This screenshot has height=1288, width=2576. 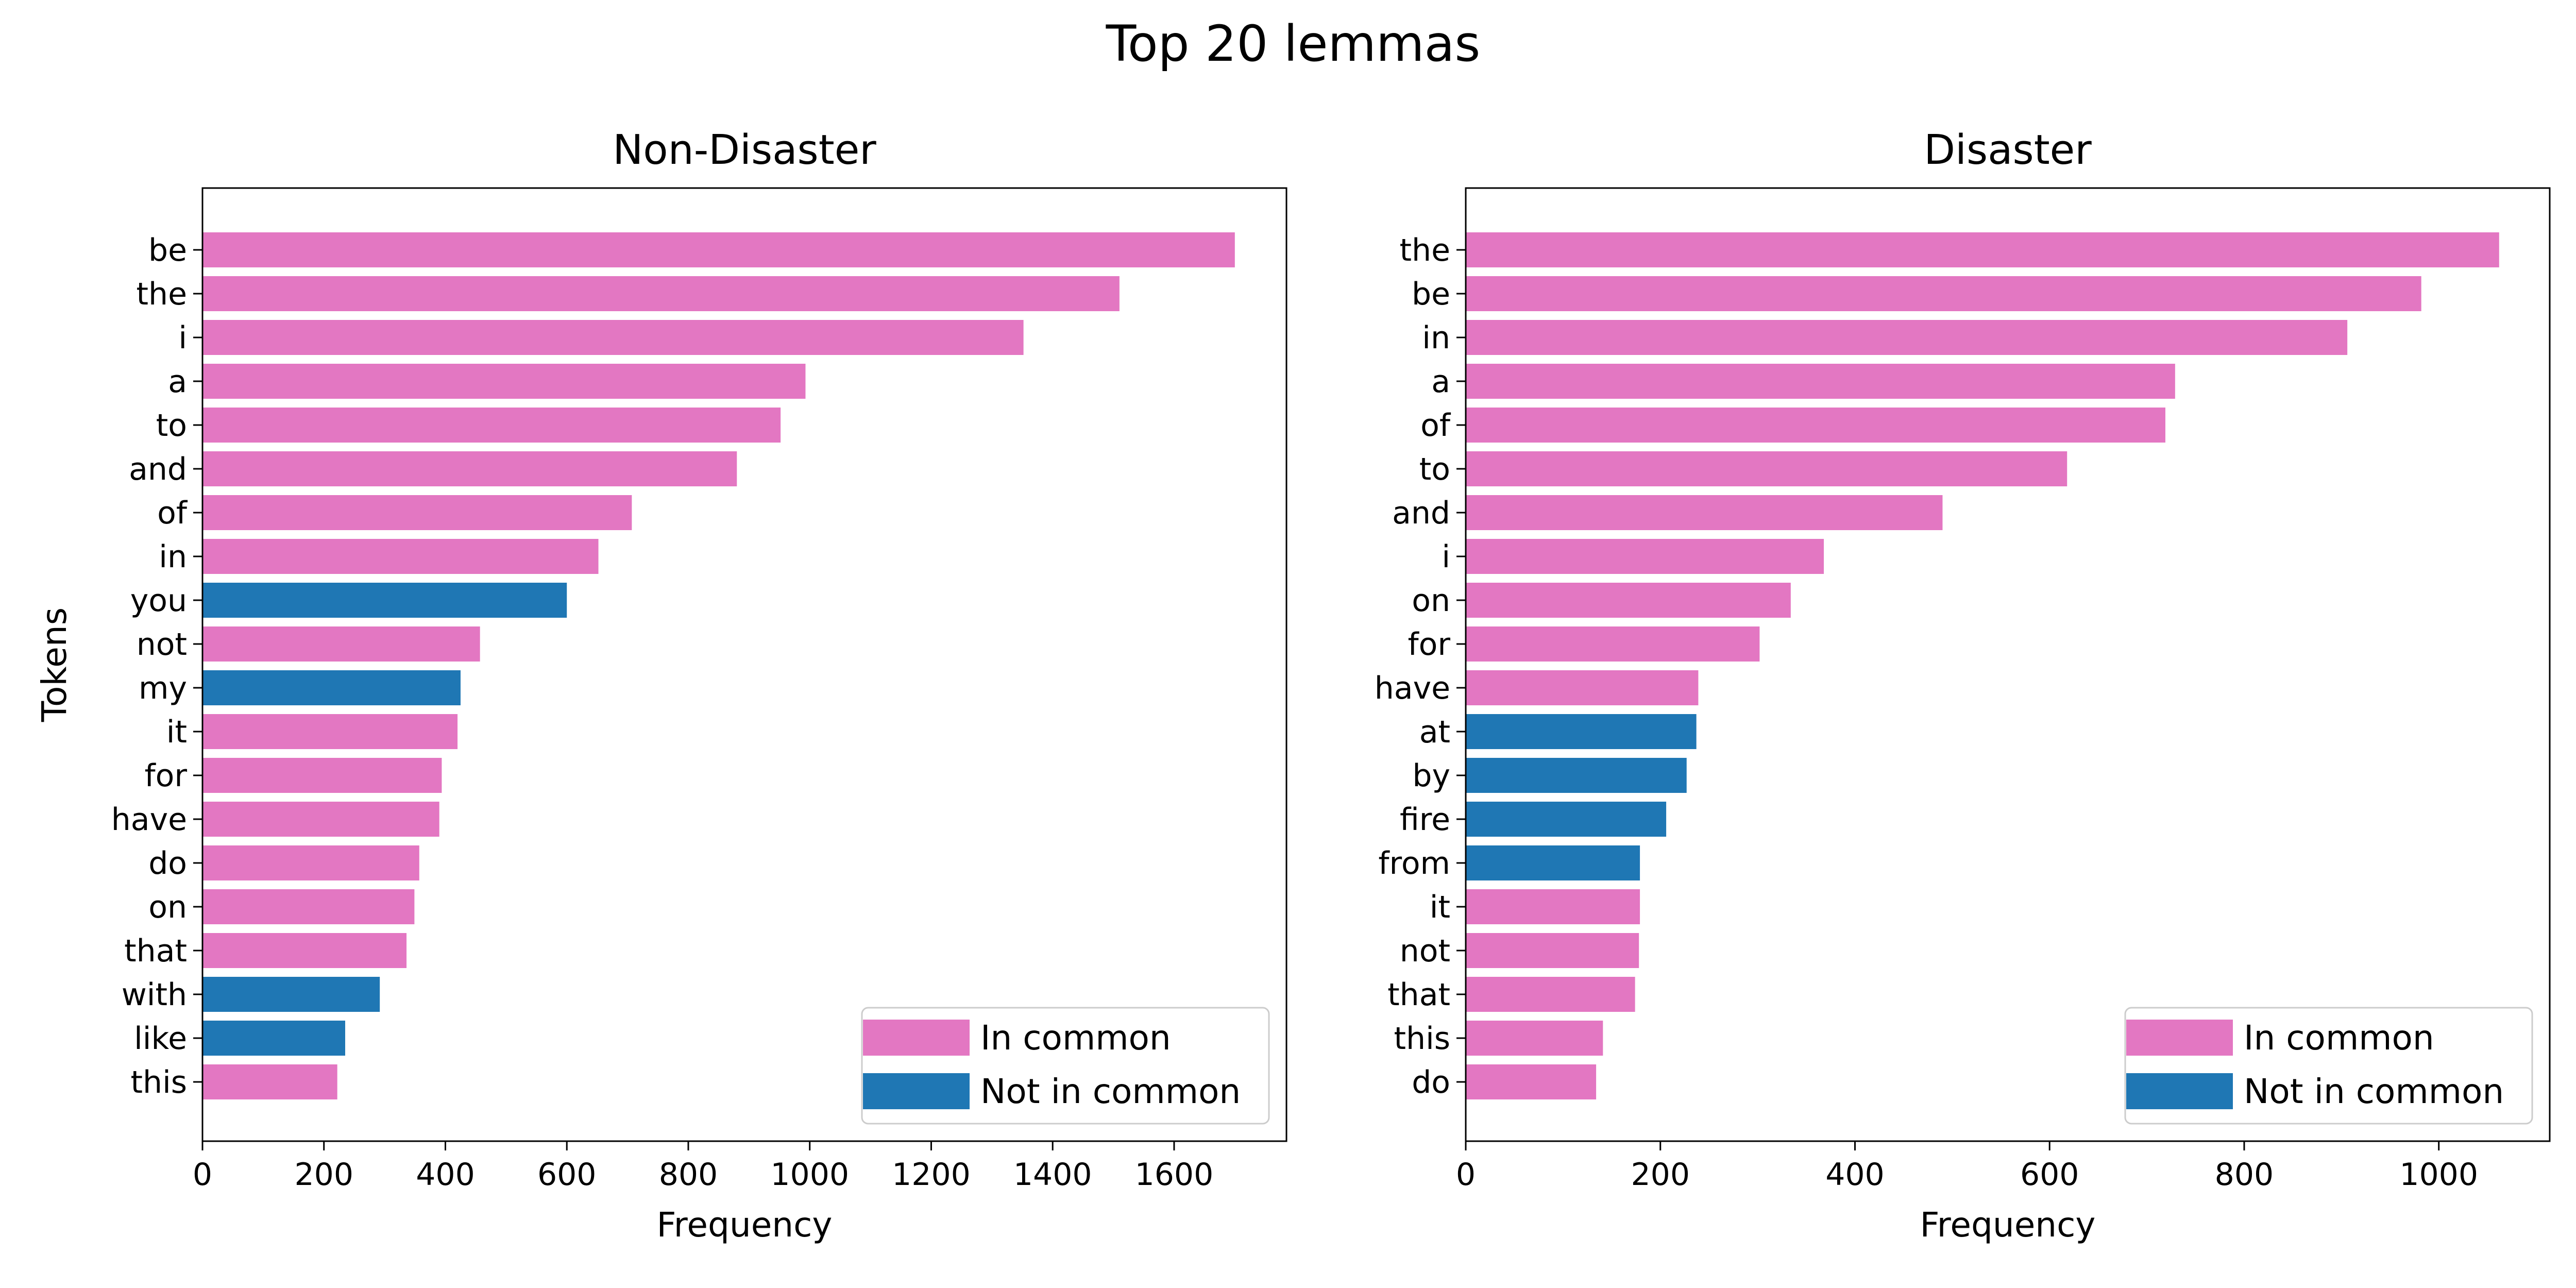 What do you see at coordinates (273, 1038) in the screenshot?
I see `bar-like` at bounding box center [273, 1038].